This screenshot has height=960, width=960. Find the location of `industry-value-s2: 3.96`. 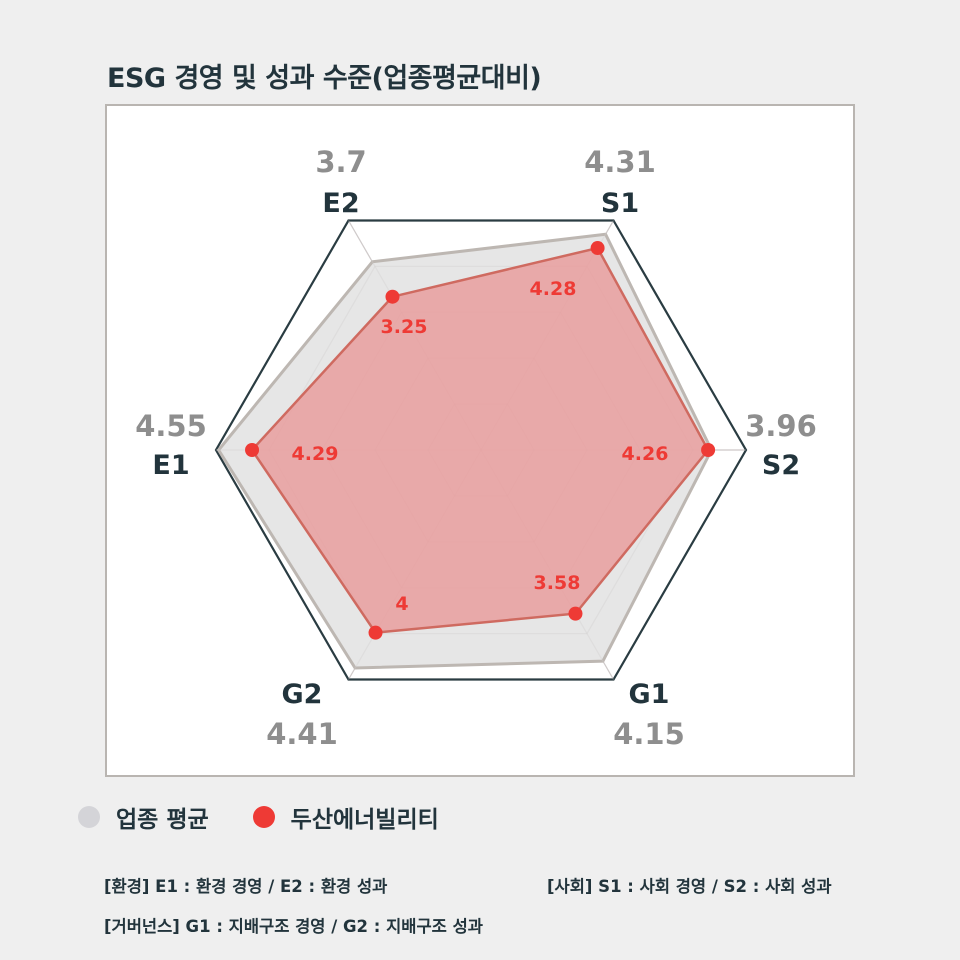

industry-value-s2: 3.96 is located at coordinates (781, 426).